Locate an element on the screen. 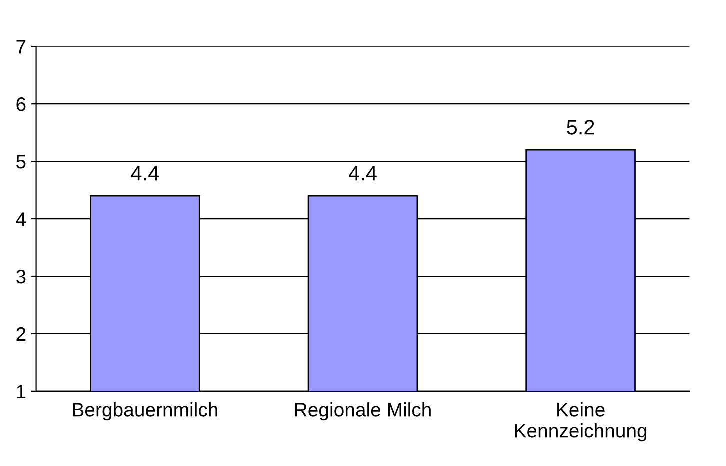 This screenshot has width=726, height=466. y-tick-label: 3 is located at coordinates (21, 277).